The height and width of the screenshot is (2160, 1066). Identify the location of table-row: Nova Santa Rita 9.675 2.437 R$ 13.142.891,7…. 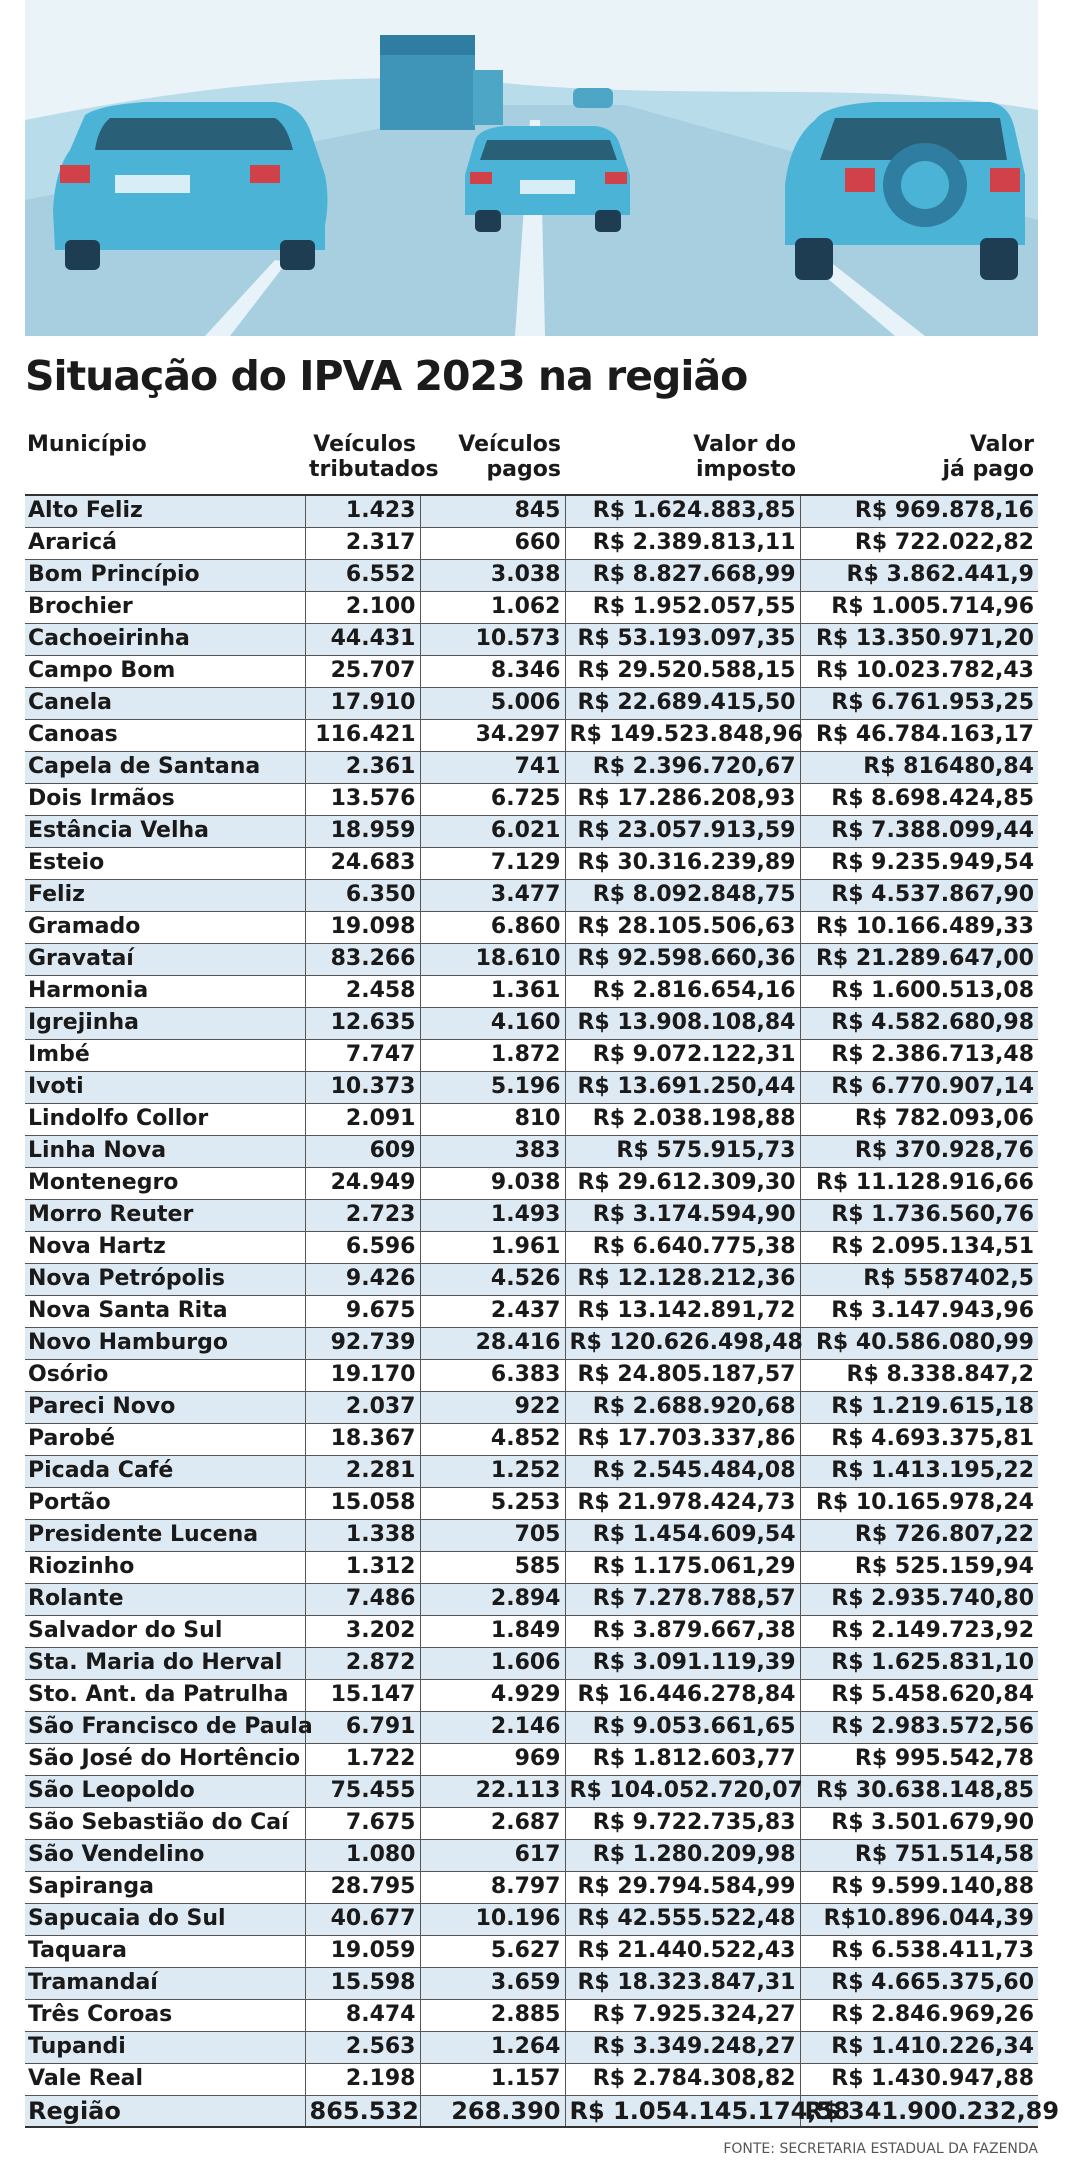
(531, 1311).